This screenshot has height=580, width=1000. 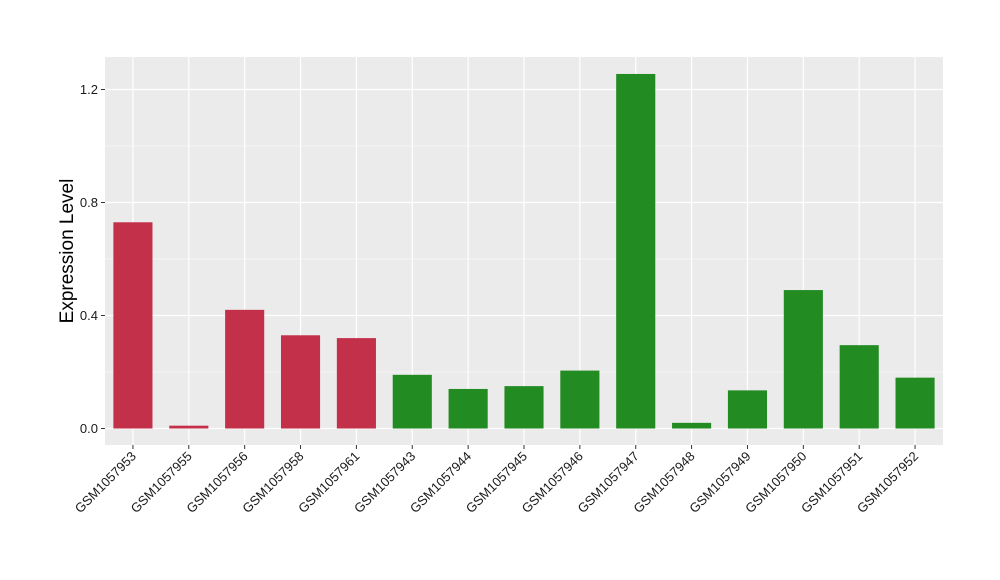 What do you see at coordinates (524, 407) in the screenshot?
I see `bar-GSM1057945` at bounding box center [524, 407].